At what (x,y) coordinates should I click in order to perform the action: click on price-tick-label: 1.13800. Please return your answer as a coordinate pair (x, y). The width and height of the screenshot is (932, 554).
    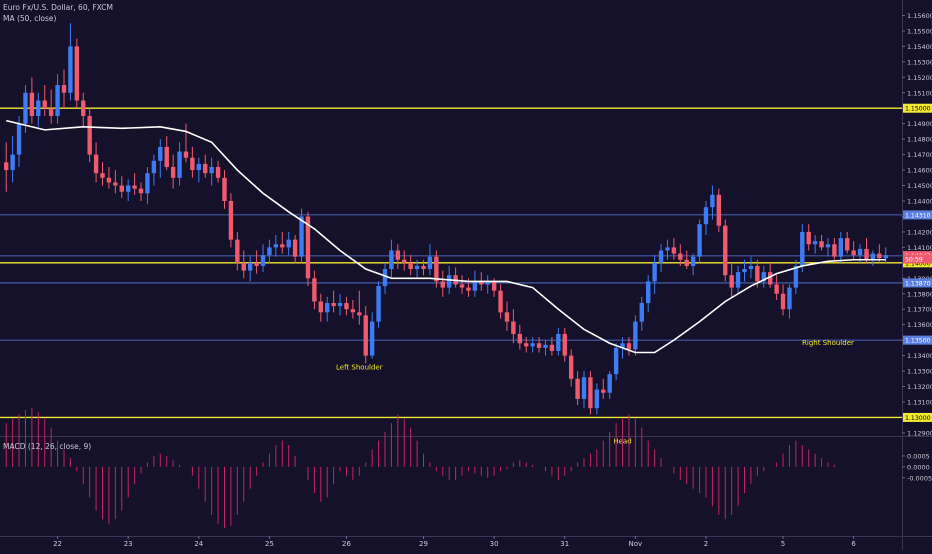
    Looking at the image, I should click on (919, 294).